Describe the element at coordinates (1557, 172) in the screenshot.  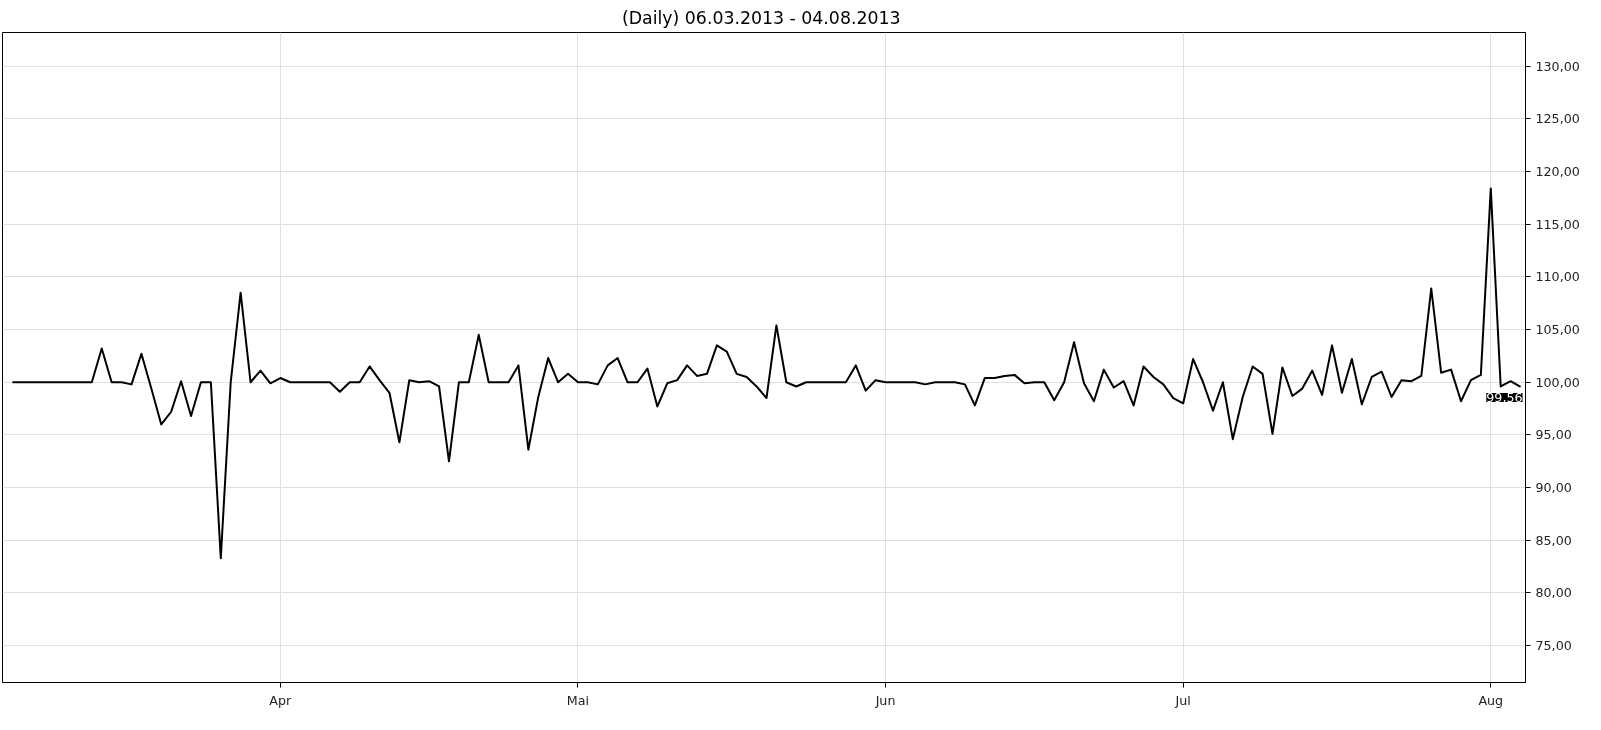
I see `y-tick-label: 120,00` at that location.